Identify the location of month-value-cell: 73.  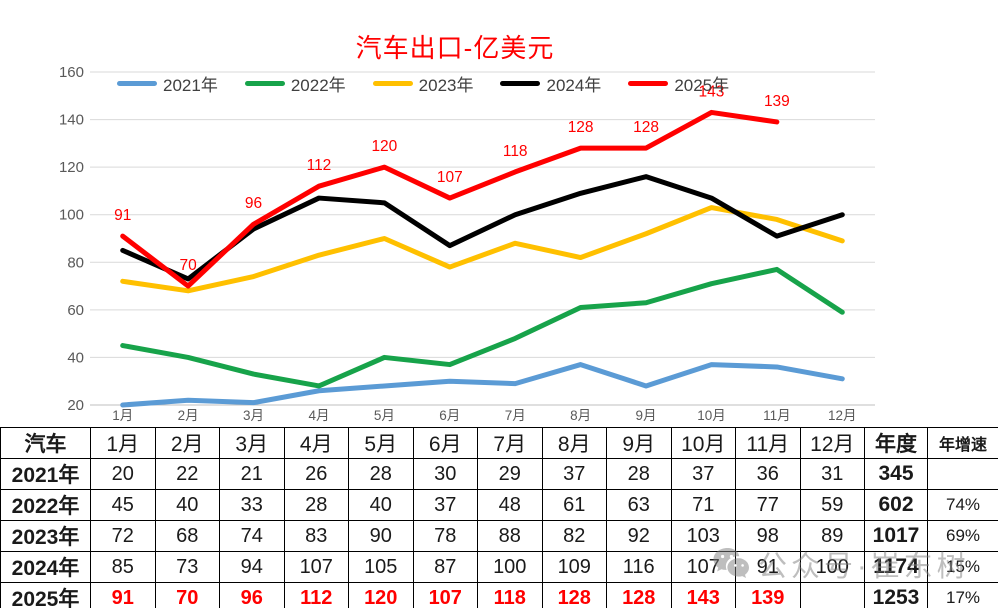
(187, 567).